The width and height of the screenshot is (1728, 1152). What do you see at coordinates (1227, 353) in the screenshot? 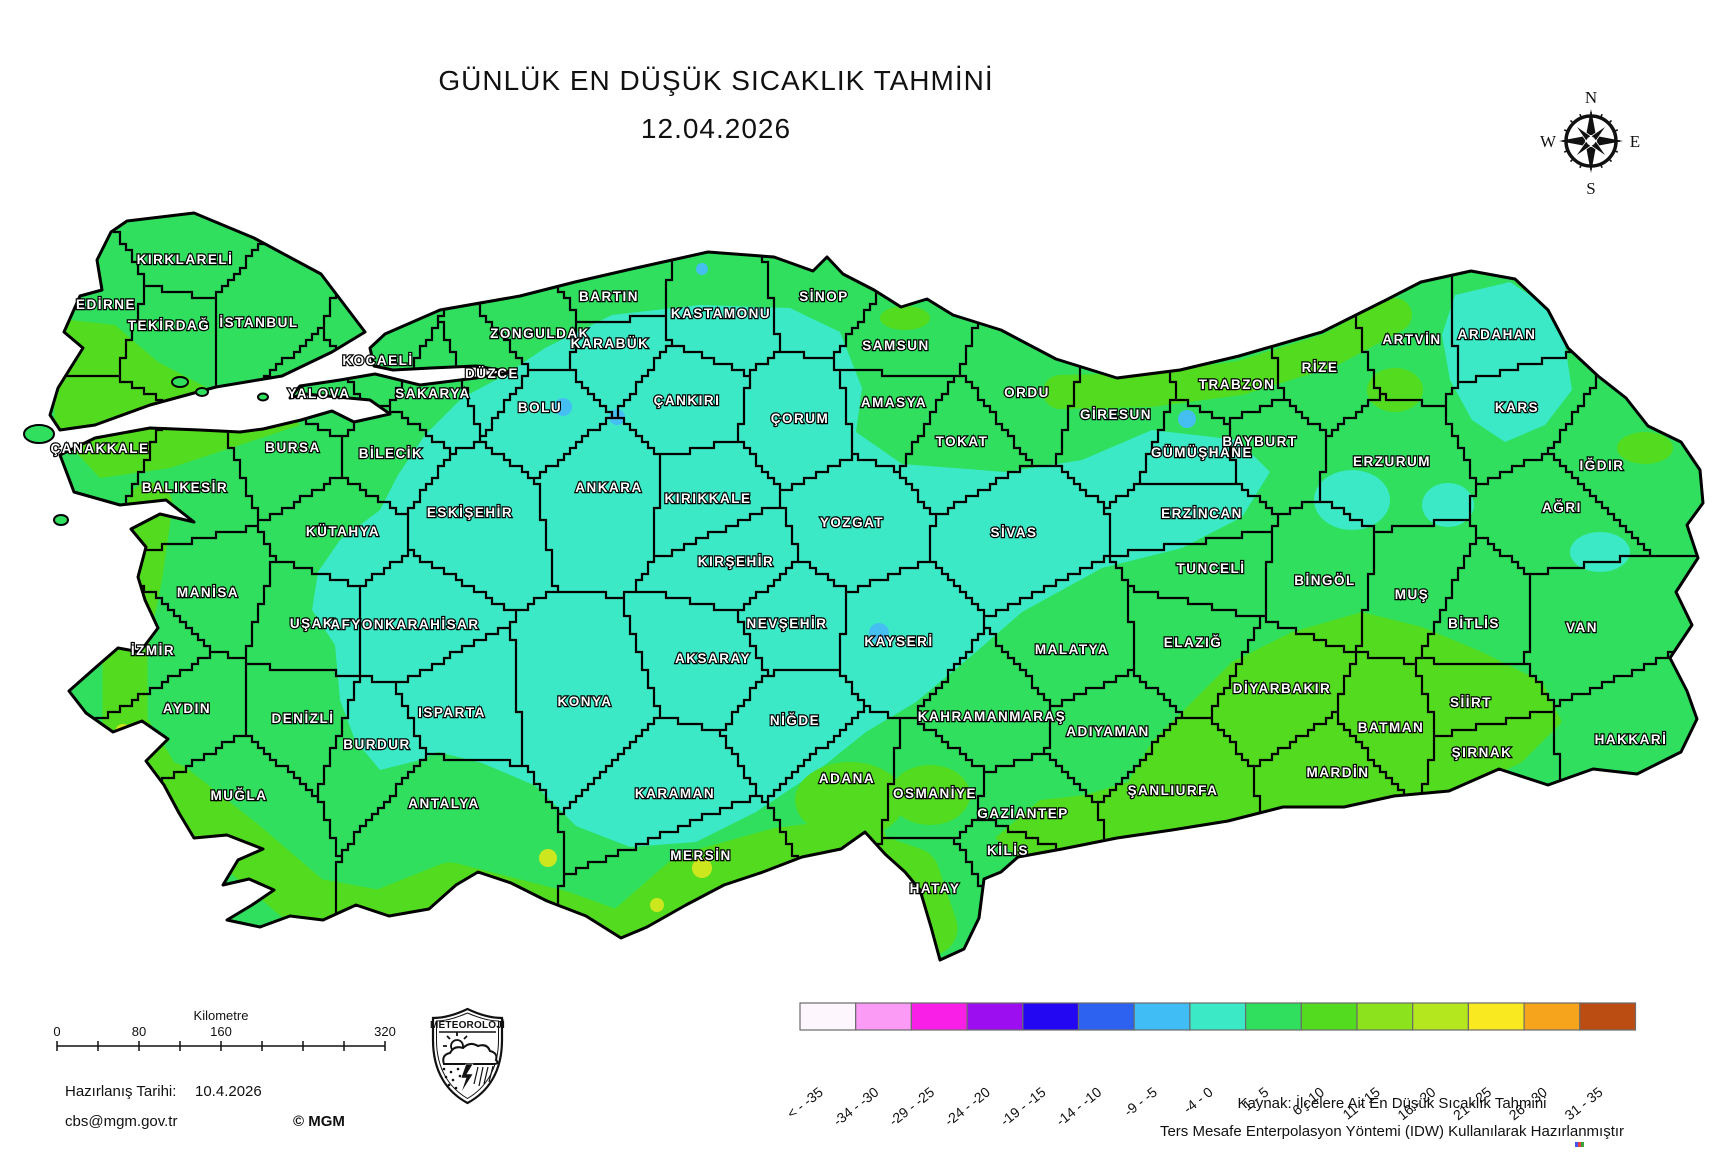
I see `temp-strip-east-blacksea` at bounding box center [1227, 353].